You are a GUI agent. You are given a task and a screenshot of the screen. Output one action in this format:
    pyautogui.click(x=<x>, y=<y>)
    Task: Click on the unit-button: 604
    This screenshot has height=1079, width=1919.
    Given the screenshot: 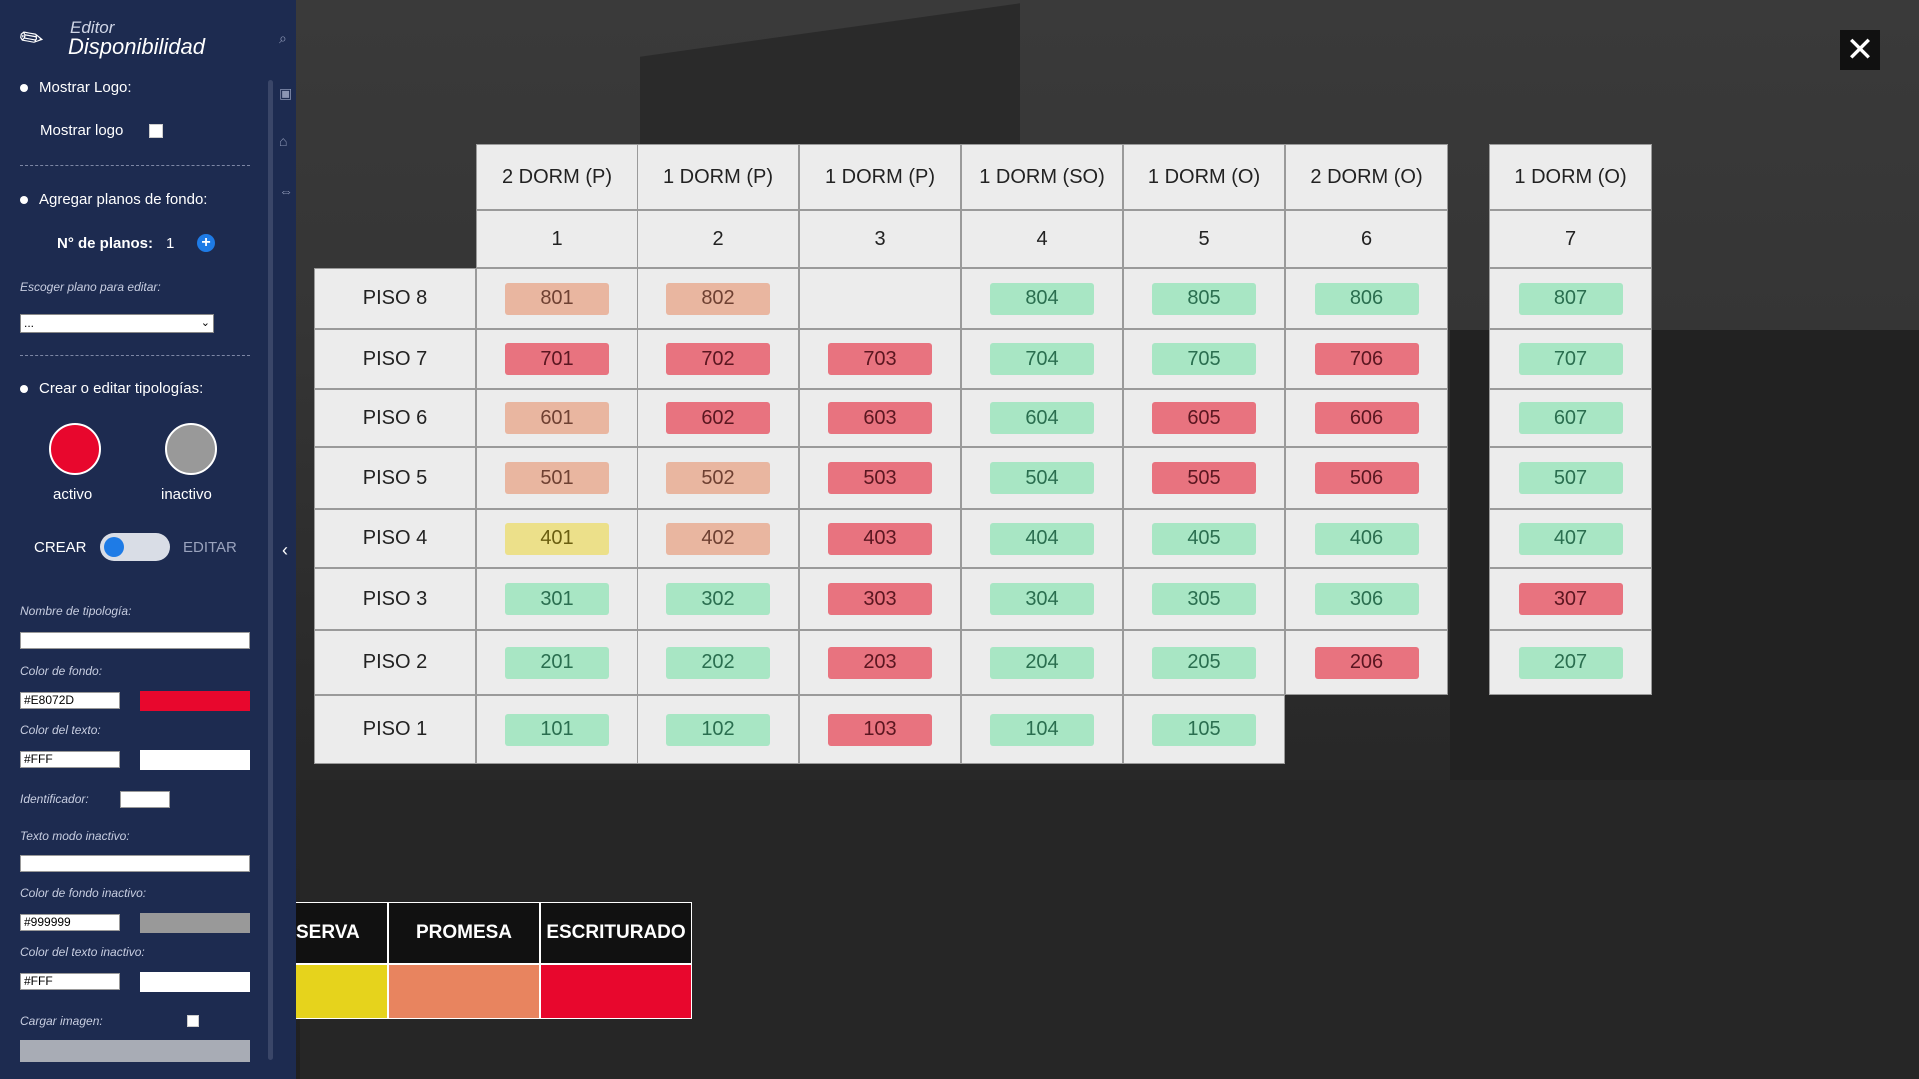 What is the action you would take?
    pyautogui.click(x=1042, y=418)
    